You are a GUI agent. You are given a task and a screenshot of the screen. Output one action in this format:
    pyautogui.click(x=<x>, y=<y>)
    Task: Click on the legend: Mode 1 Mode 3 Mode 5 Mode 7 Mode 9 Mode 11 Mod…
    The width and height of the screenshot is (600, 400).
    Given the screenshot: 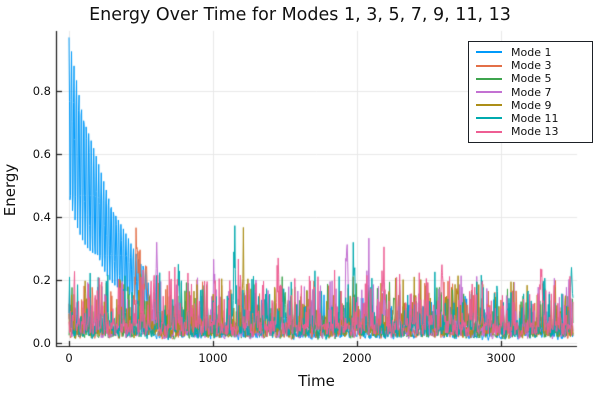 What is the action you would take?
    pyautogui.click(x=530, y=92)
    